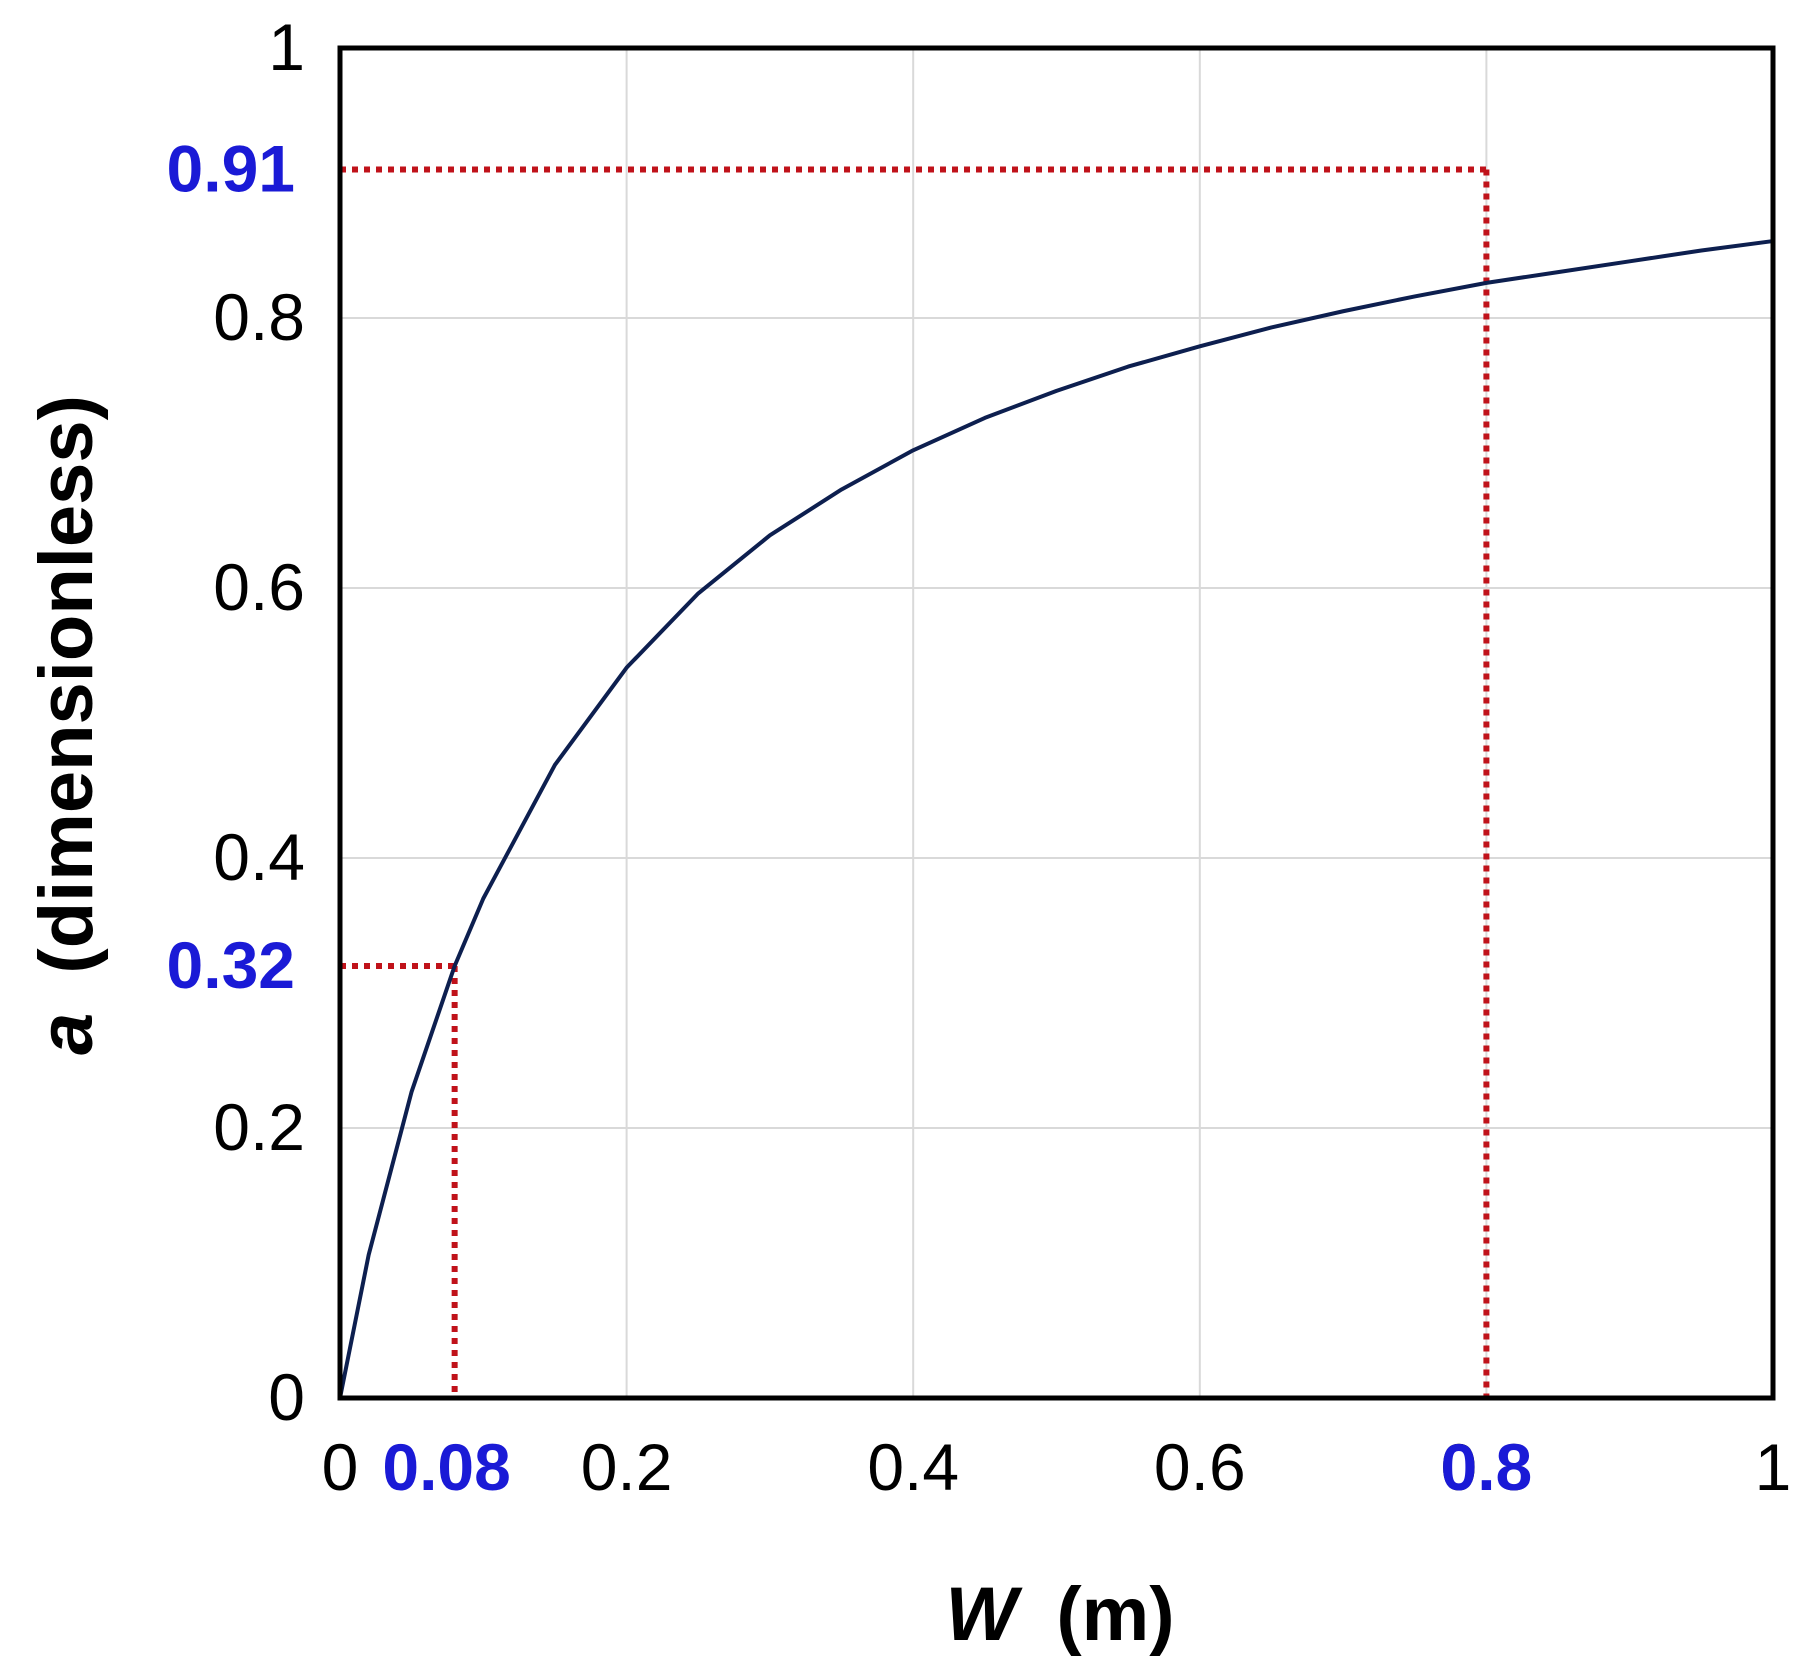 The width and height of the screenshot is (1796, 1659). What do you see at coordinates (259, 1127) in the screenshot?
I see `y-tick-label-1: 0.2` at bounding box center [259, 1127].